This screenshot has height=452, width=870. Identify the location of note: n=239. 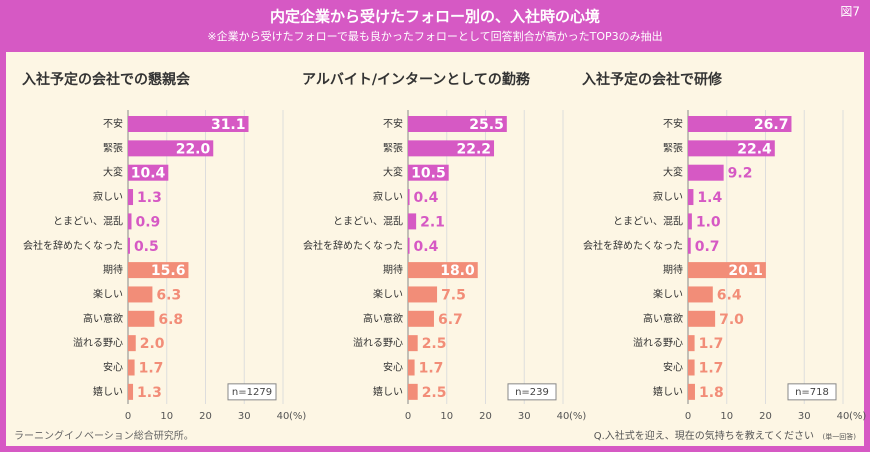
(532, 392).